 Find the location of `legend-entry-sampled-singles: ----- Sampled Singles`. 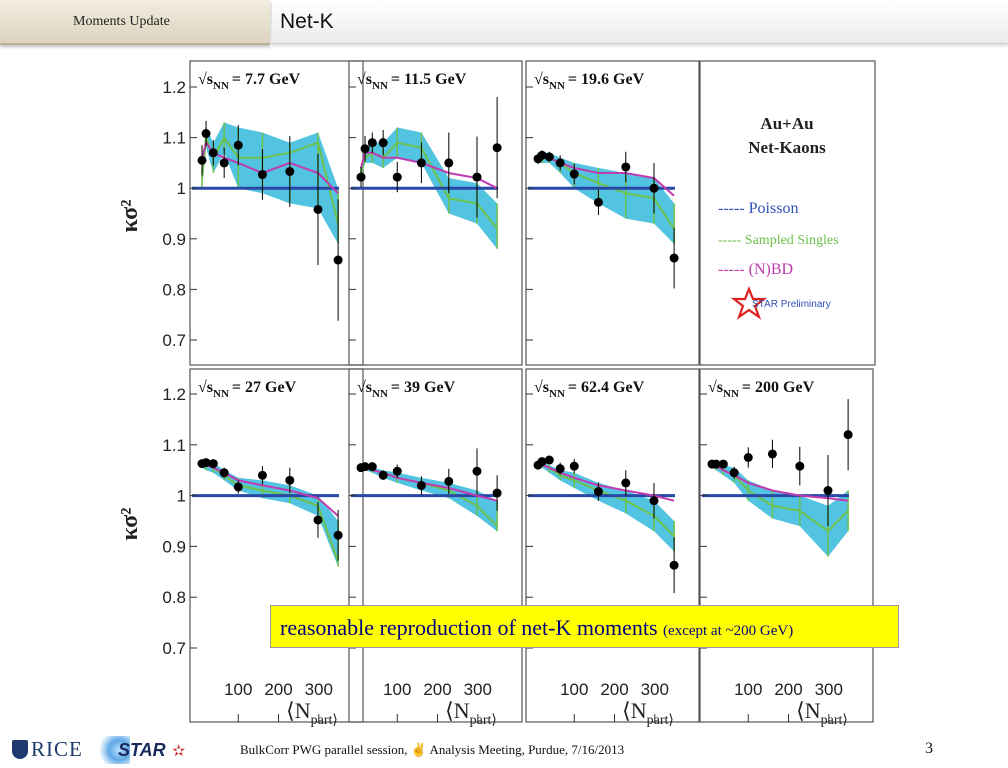

legend-entry-sampled-singles: ----- Sampled Singles is located at coordinates (778, 240).